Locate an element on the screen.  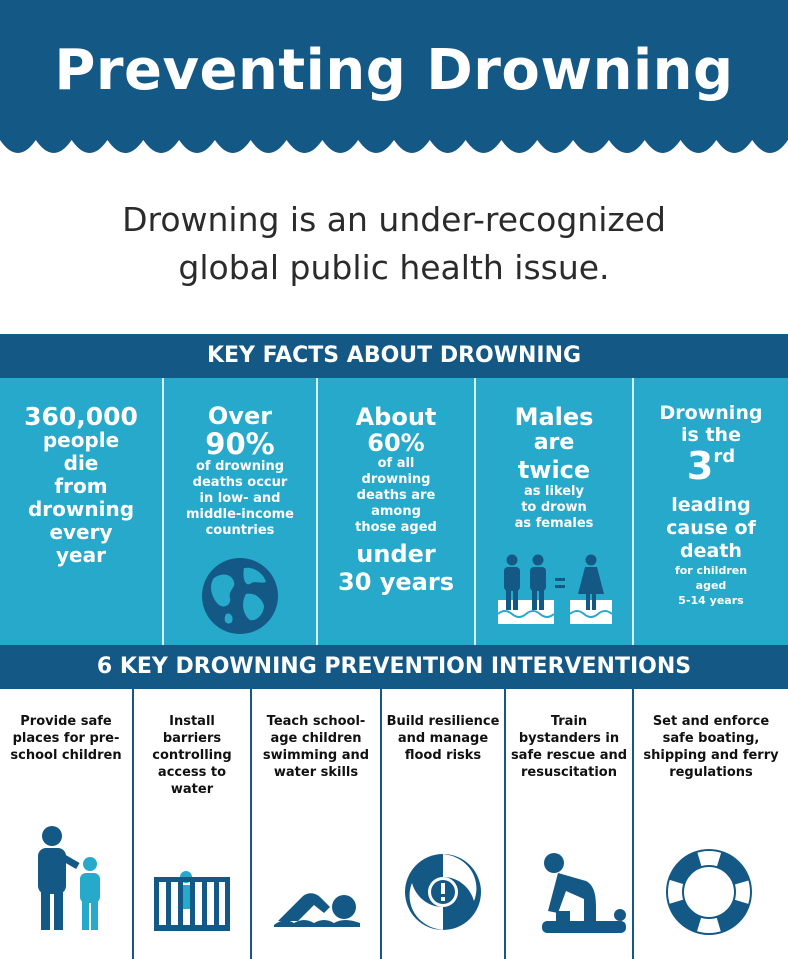
fact1-text: people is located at coordinates (81, 440).